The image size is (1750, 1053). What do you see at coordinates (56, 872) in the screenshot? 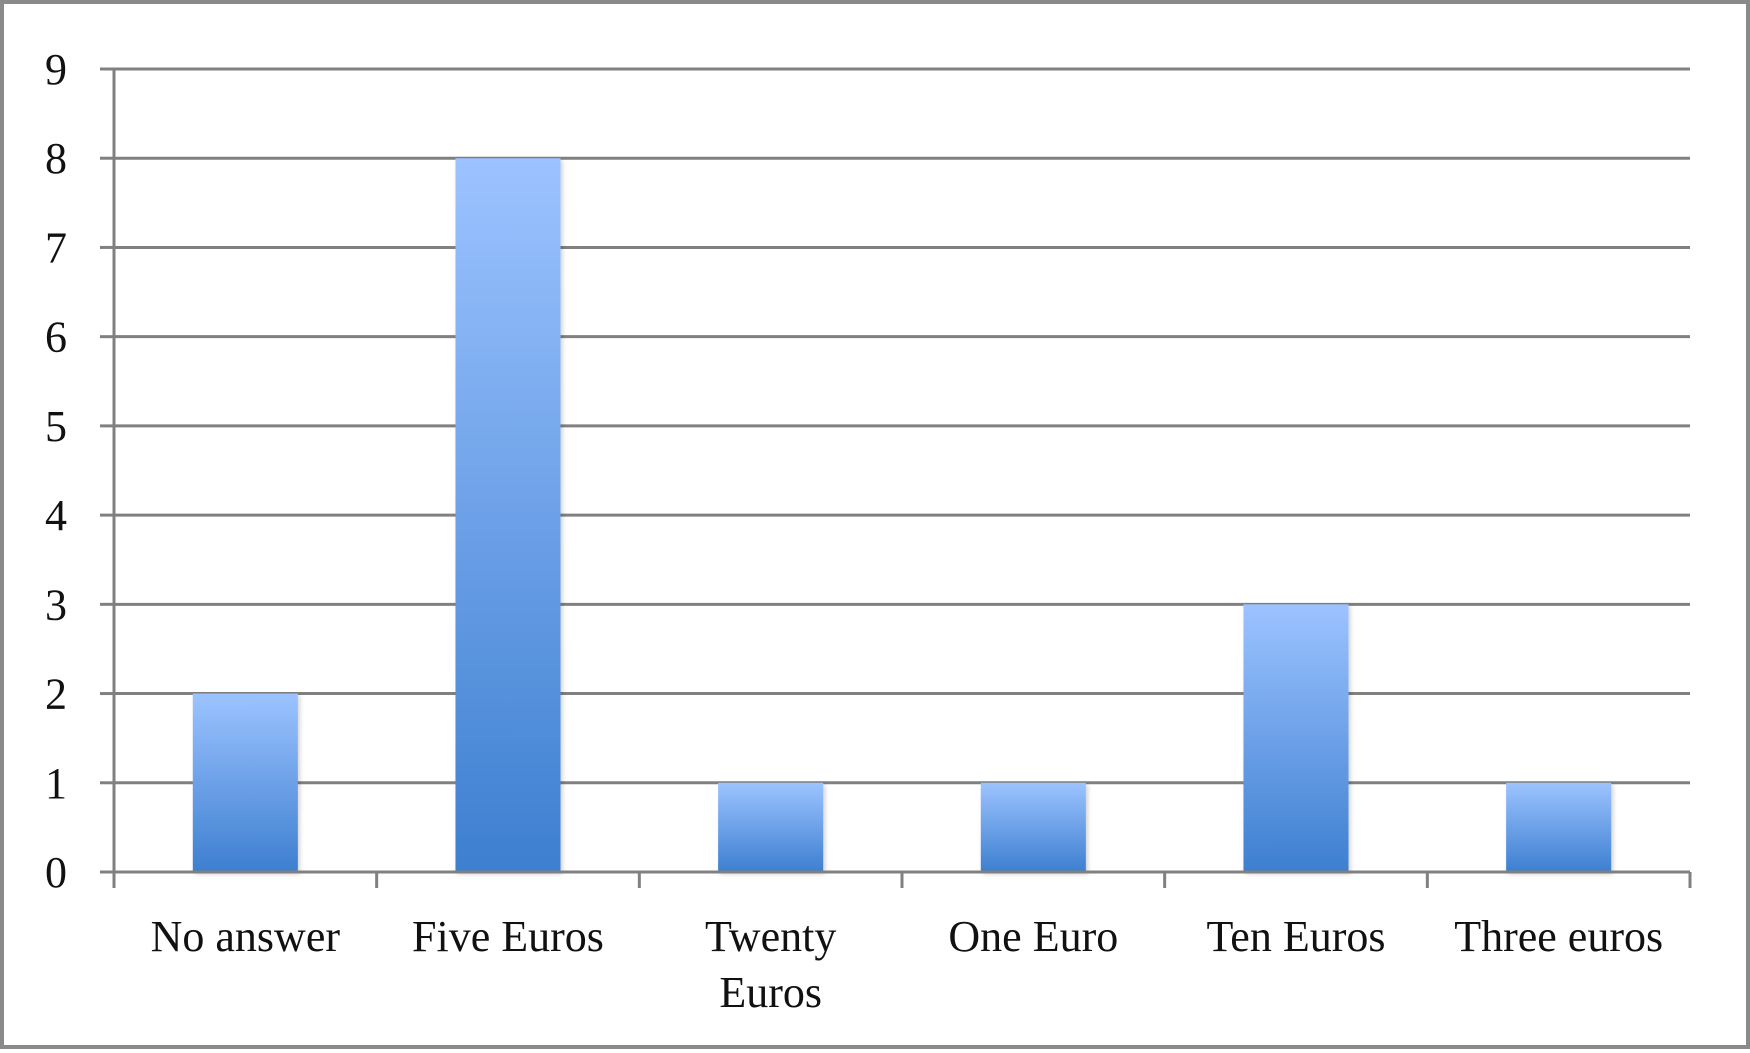
I see `y-tick-label: 0` at bounding box center [56, 872].